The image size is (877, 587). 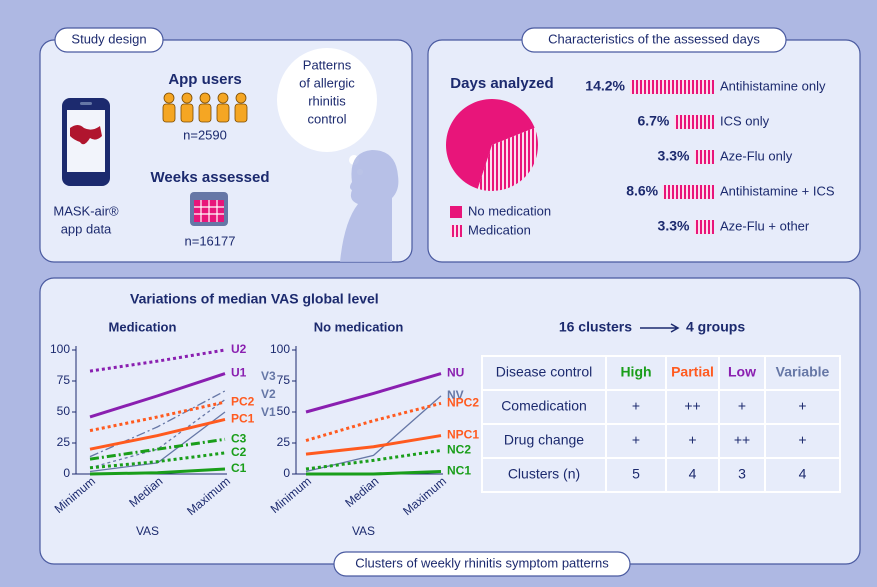 What do you see at coordinates (636, 474) in the screenshot?
I see `table-text: 5` at bounding box center [636, 474].